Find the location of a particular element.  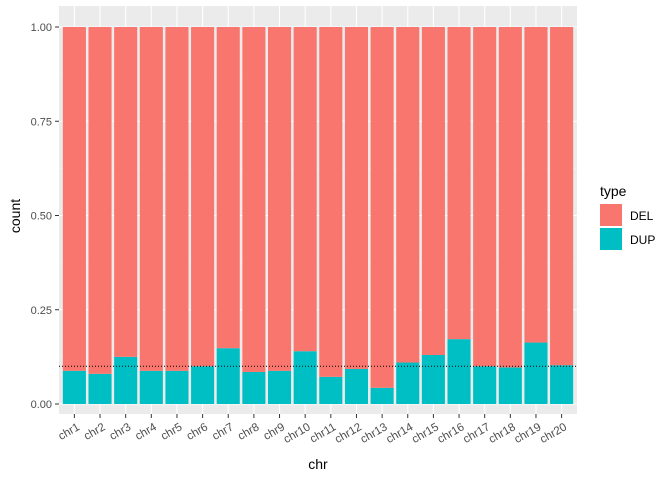

bar-del-chr20 is located at coordinates (562, 196).